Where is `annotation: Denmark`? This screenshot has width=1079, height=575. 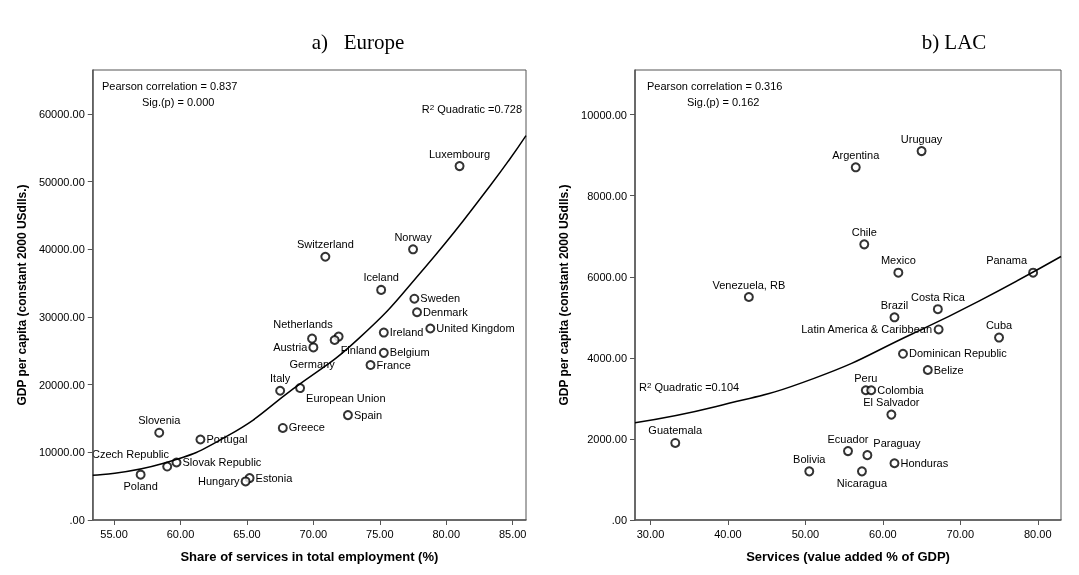 annotation: Denmark is located at coordinates (446, 311).